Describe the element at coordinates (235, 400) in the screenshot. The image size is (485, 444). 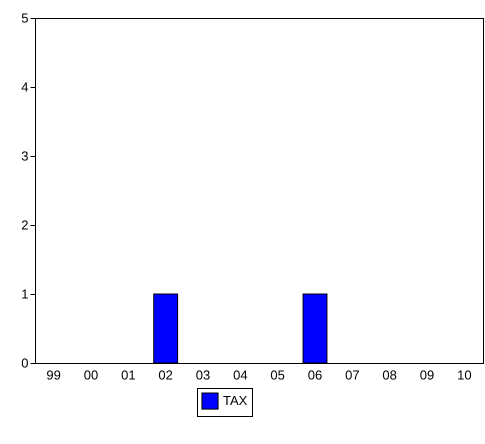
I see `legend-label: TAX` at that location.